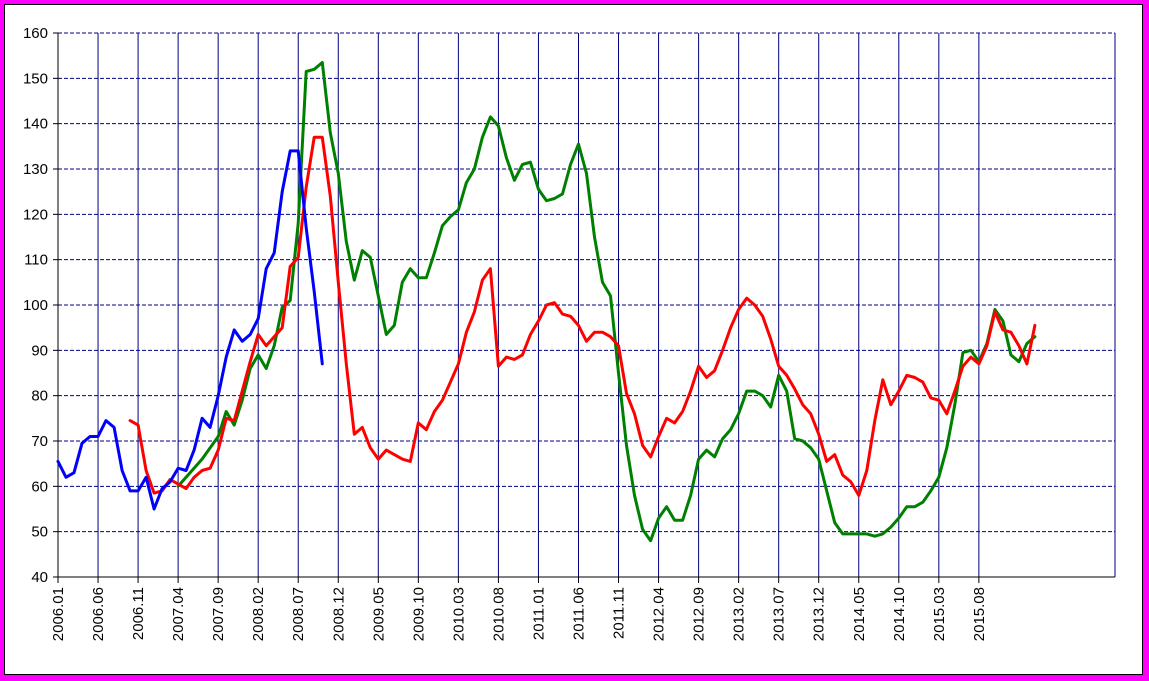 This screenshot has height=681, width=1149. Describe the element at coordinates (35, 214) in the screenshot. I see `y-tick-label: 120` at that location.